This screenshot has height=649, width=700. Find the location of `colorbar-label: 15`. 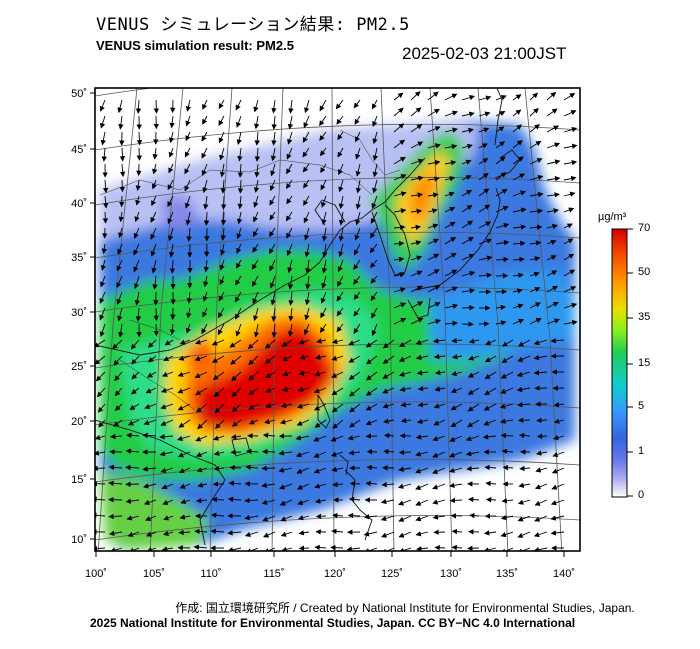

colorbar-label: 15 is located at coordinates (644, 363).